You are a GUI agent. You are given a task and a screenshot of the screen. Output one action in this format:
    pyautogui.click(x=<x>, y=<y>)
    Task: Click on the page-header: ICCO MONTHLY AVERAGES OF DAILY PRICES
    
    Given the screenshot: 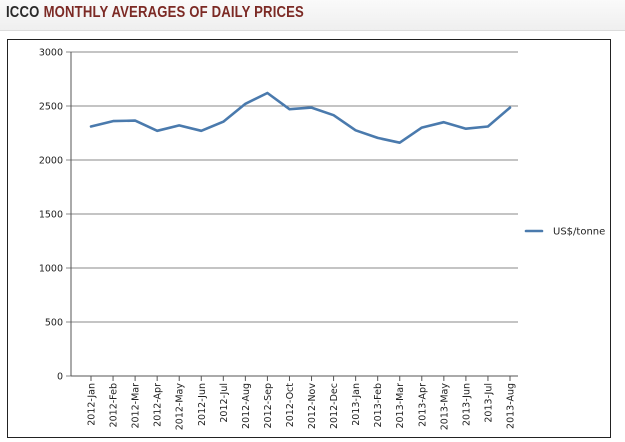 What is the action you would take?
    pyautogui.click(x=312, y=15)
    